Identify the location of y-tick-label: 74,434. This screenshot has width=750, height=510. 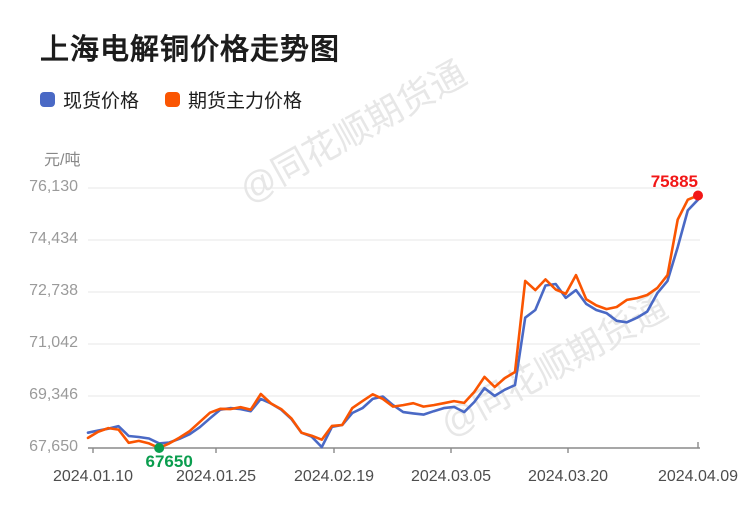
(53, 238).